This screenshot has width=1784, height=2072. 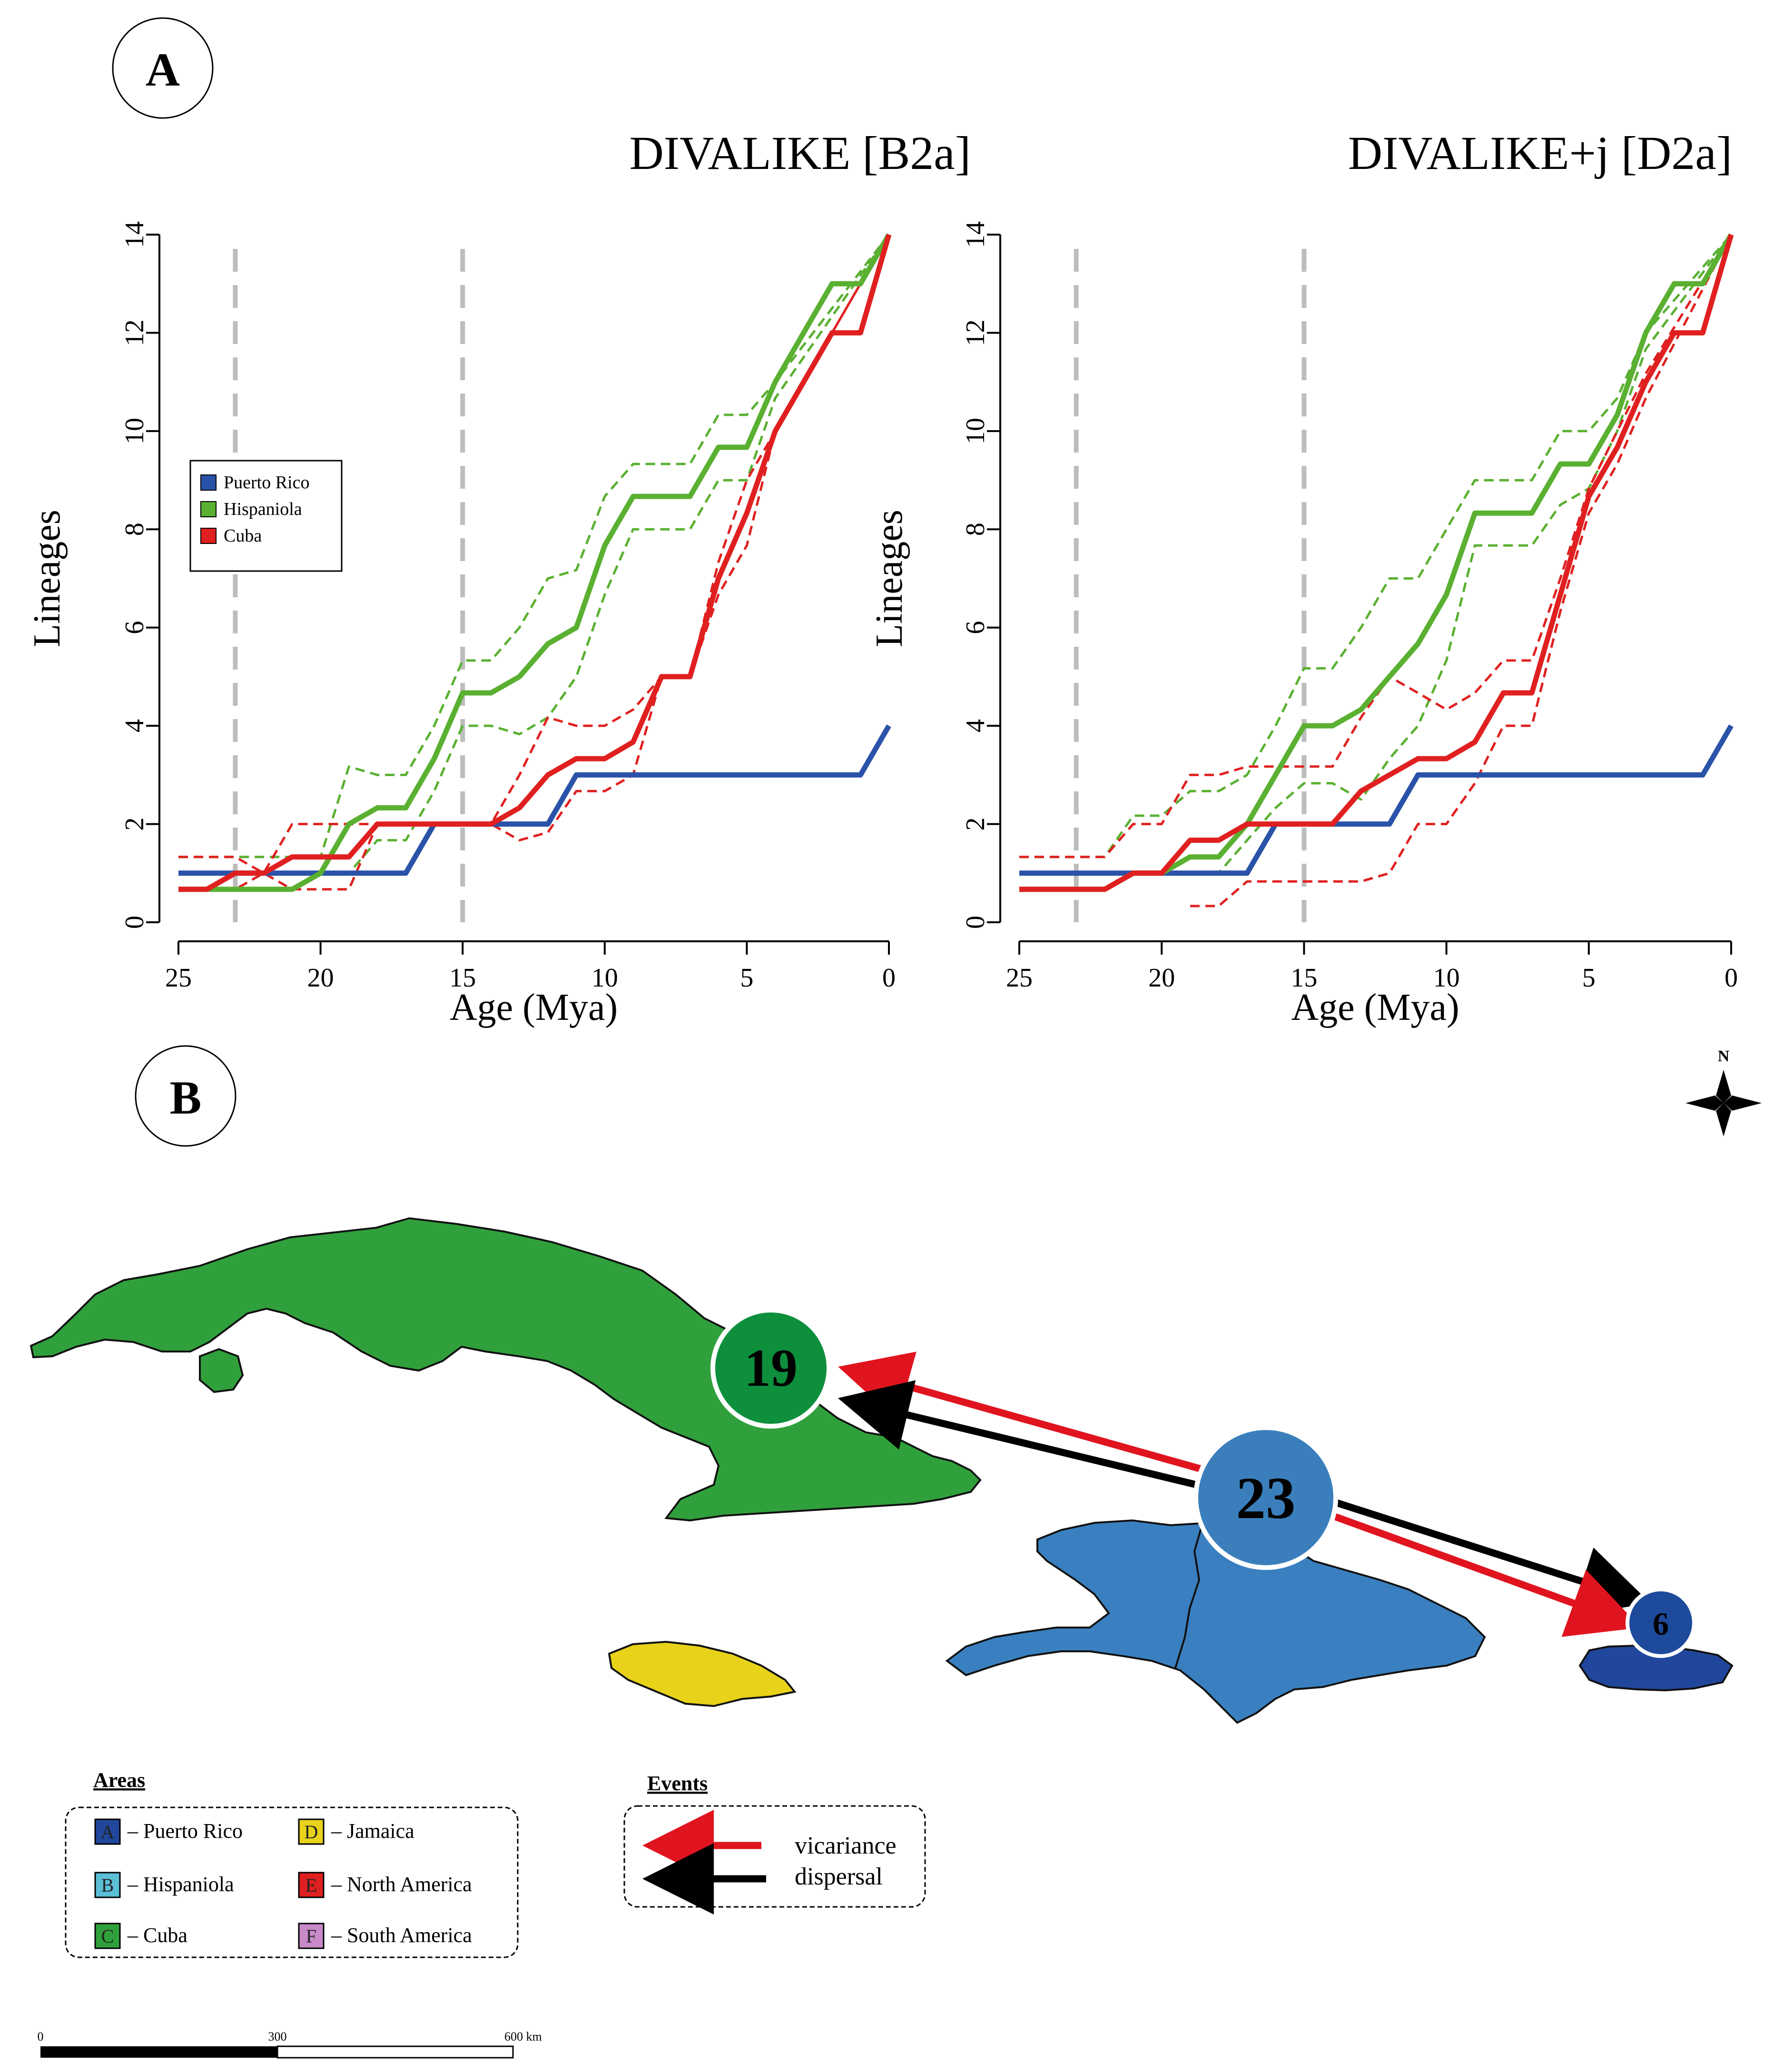 What do you see at coordinates (1723, 1091) in the screenshot?
I see `north-arrow-icon: N` at bounding box center [1723, 1091].